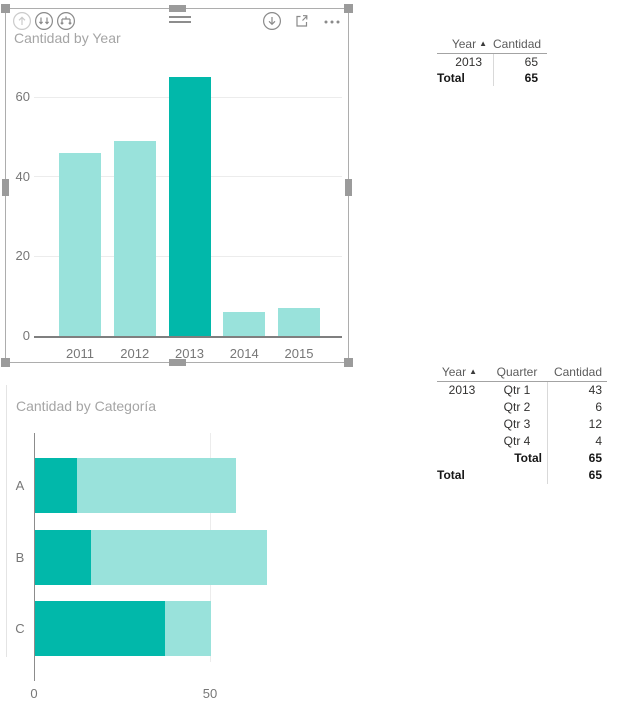 The height and width of the screenshot is (710, 617). What do you see at coordinates (177, 362) in the screenshot?
I see `selection-handle-bottom-center` at bounding box center [177, 362].